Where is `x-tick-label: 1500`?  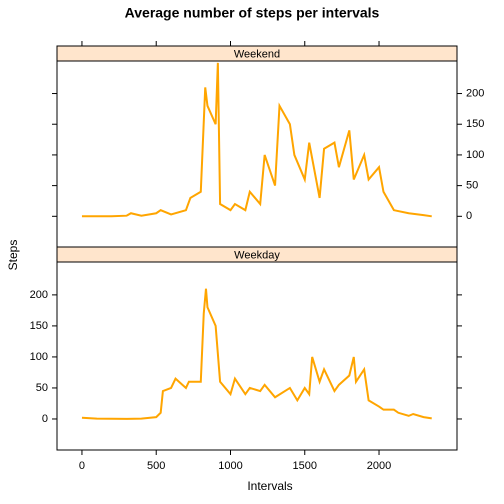 x-tick-label: 1500 is located at coordinates (305, 466).